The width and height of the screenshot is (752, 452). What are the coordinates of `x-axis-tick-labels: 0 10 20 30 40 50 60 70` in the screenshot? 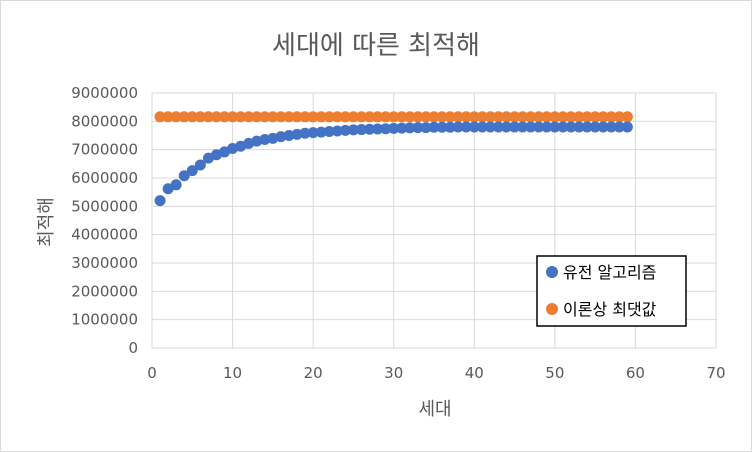 It's located at (436, 373).